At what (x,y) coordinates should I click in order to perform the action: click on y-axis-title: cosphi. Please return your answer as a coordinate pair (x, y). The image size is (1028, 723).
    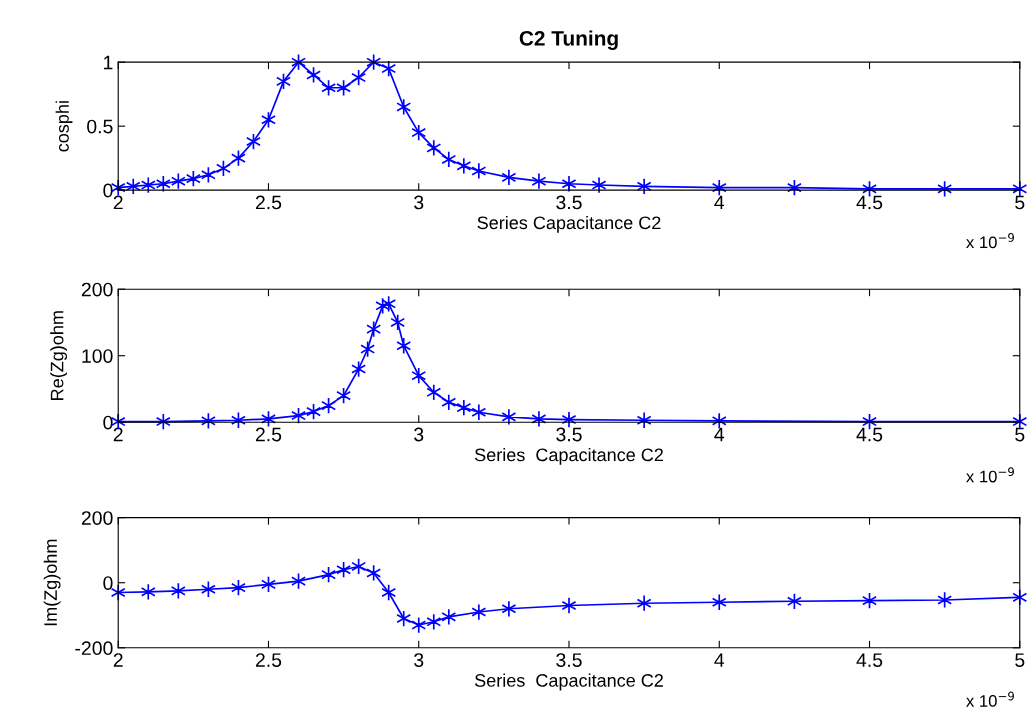
    Looking at the image, I should click on (64, 126).